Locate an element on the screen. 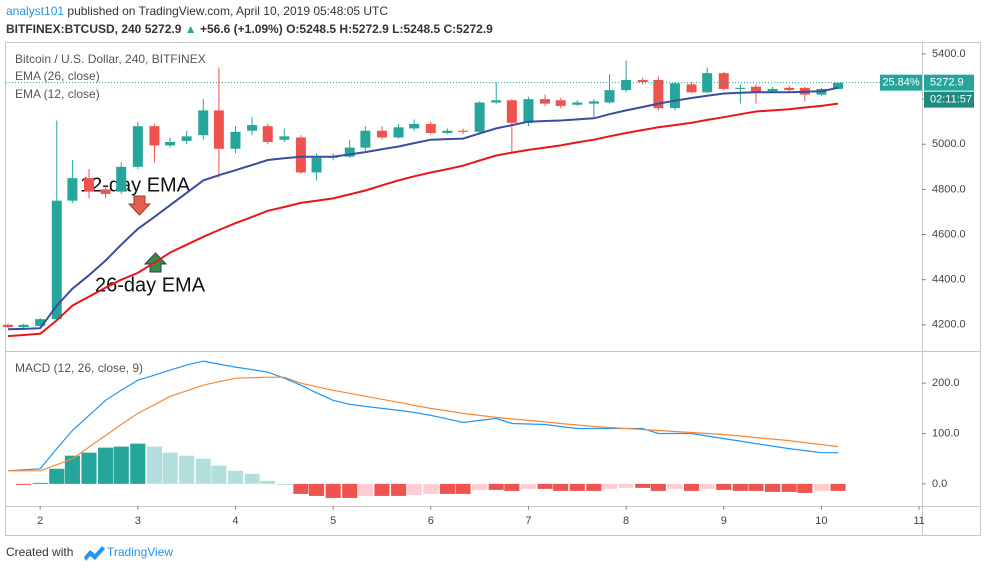 This screenshot has width=987, height=571. y-tick-label: 4800.0 is located at coordinates (949, 189).